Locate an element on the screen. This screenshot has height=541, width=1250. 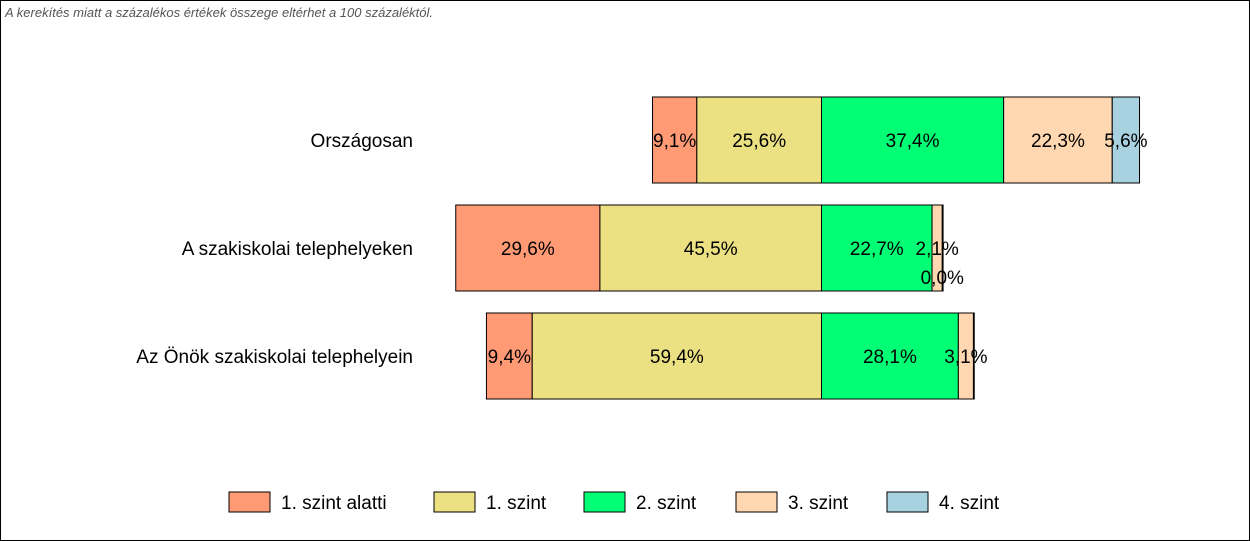
legend-label: 3. szint is located at coordinates (818, 503).